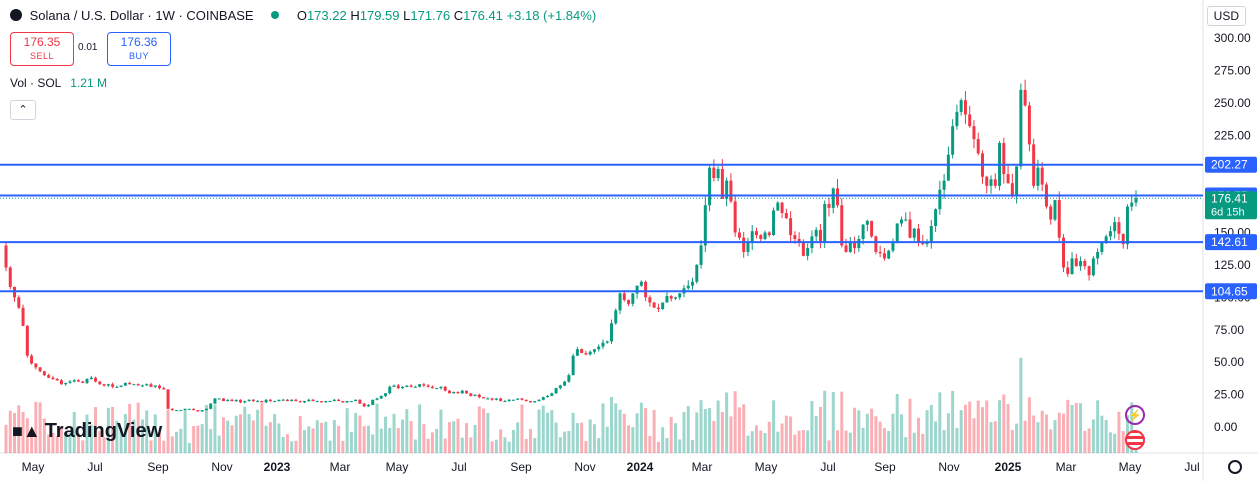  I want to click on settings-gear-icon, so click(1235, 467).